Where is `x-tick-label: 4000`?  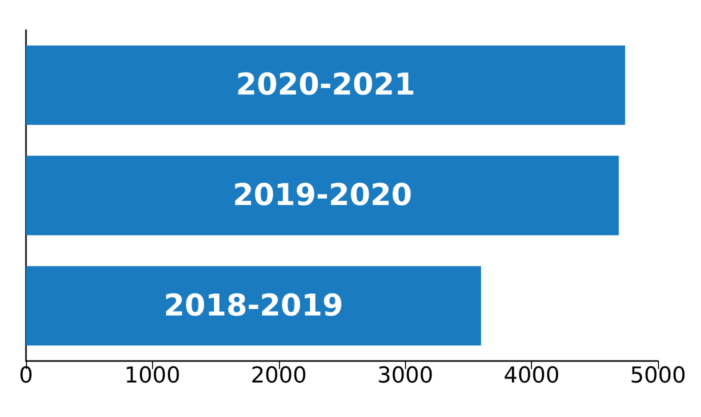 x-tick-label: 4000 is located at coordinates (532, 376).